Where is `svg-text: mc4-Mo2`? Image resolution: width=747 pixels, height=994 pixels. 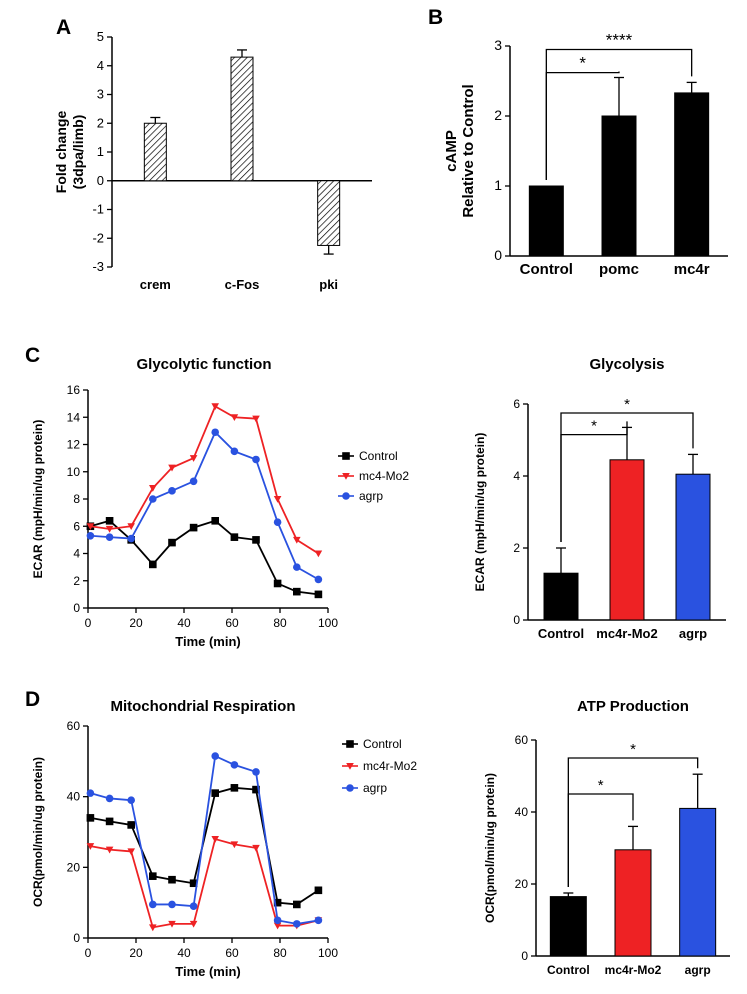
svg-text: mc4-Mo2 is located at coordinates (384, 476).